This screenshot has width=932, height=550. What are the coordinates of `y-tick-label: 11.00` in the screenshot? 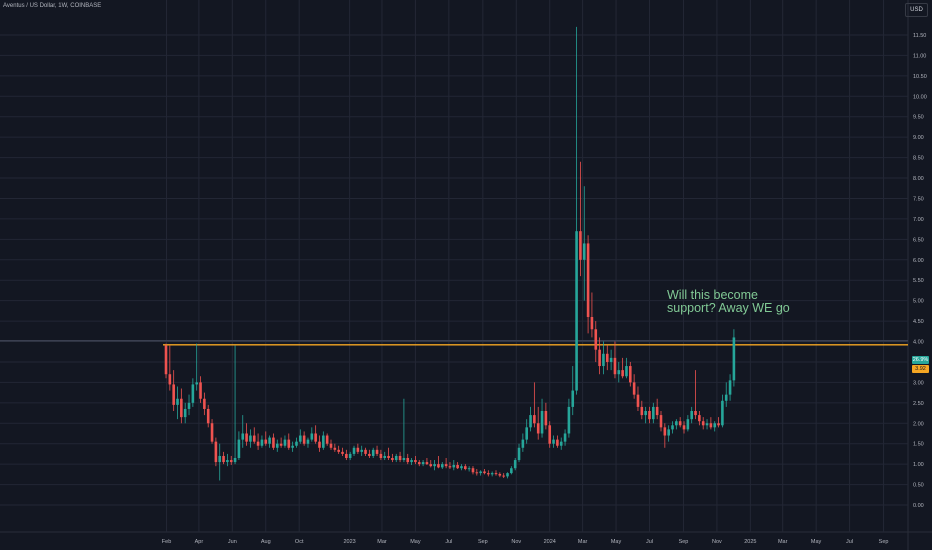 It's located at (919, 56).